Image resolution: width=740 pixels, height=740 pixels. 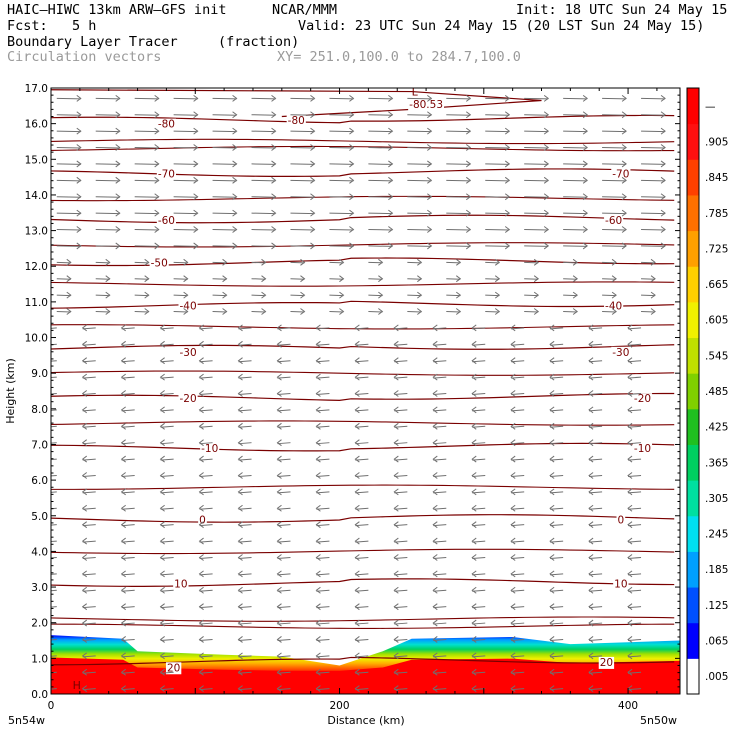 I want to click on init-time: Init: 18 UTC Sun 24 May 15, so click(x=622, y=10).